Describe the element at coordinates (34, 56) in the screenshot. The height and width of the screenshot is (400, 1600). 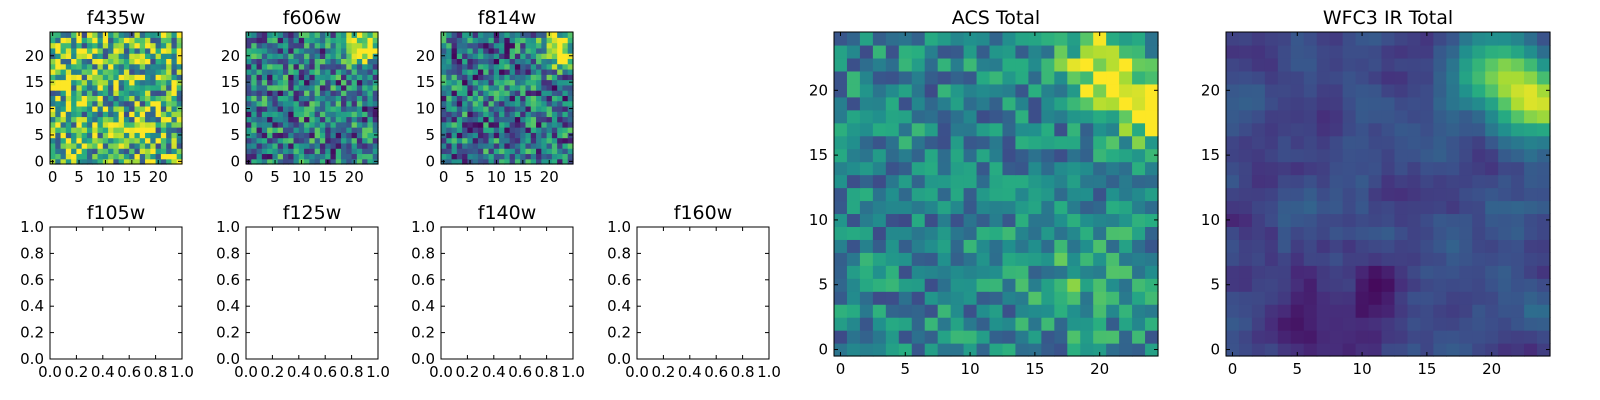
I see `y-tick-label: 20` at that location.